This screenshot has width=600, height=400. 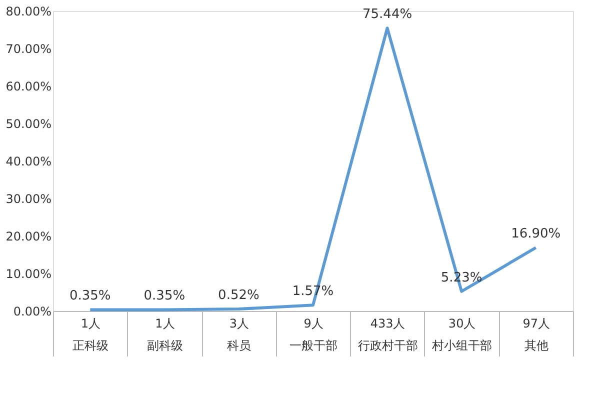 I want to click on y-tick-label: 0.00%, so click(x=32, y=311).